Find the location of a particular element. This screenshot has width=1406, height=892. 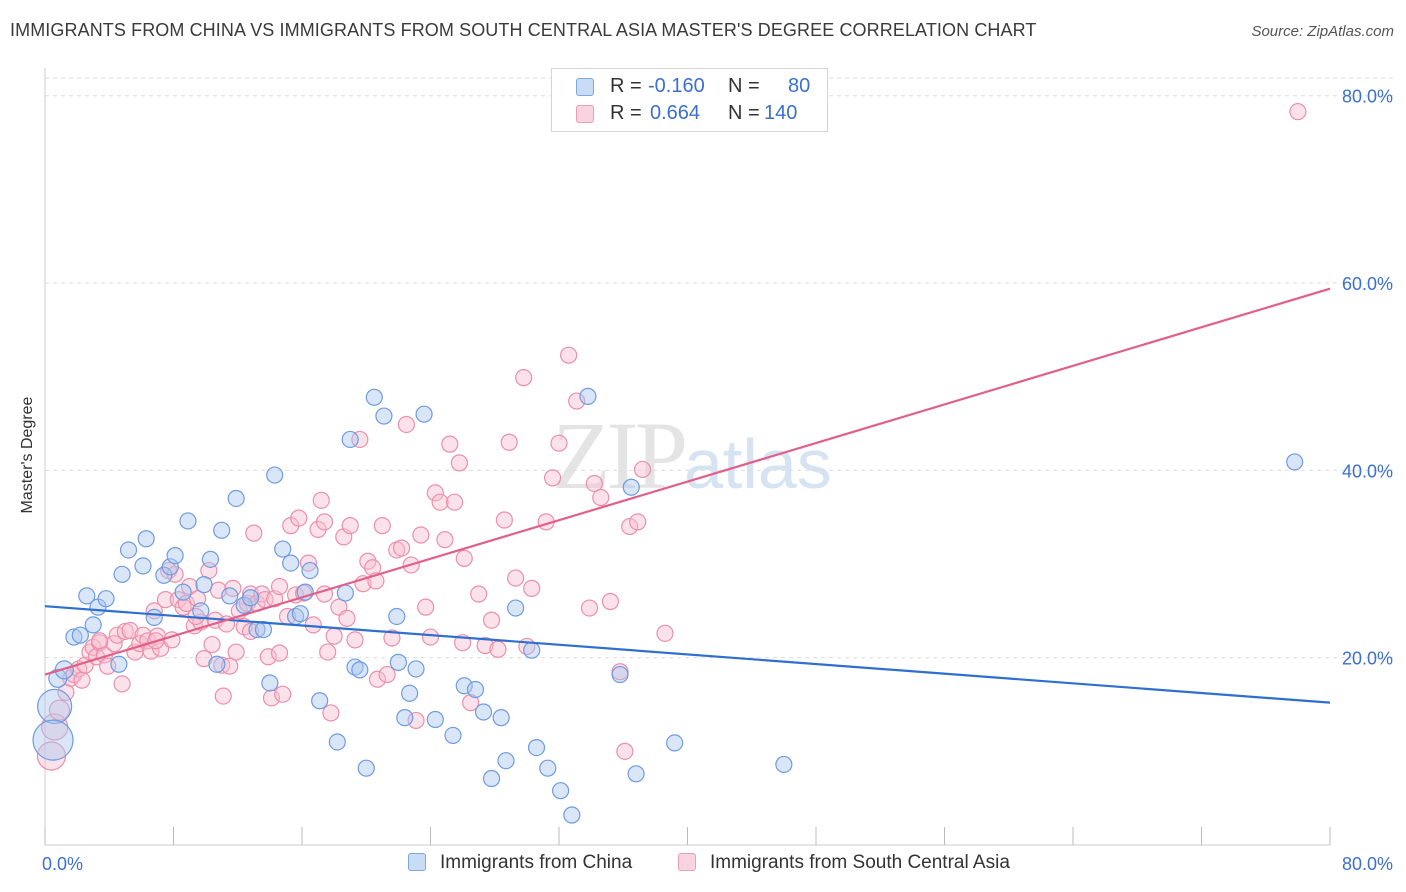

legend-n-value: 80 is located at coordinates (799, 86).